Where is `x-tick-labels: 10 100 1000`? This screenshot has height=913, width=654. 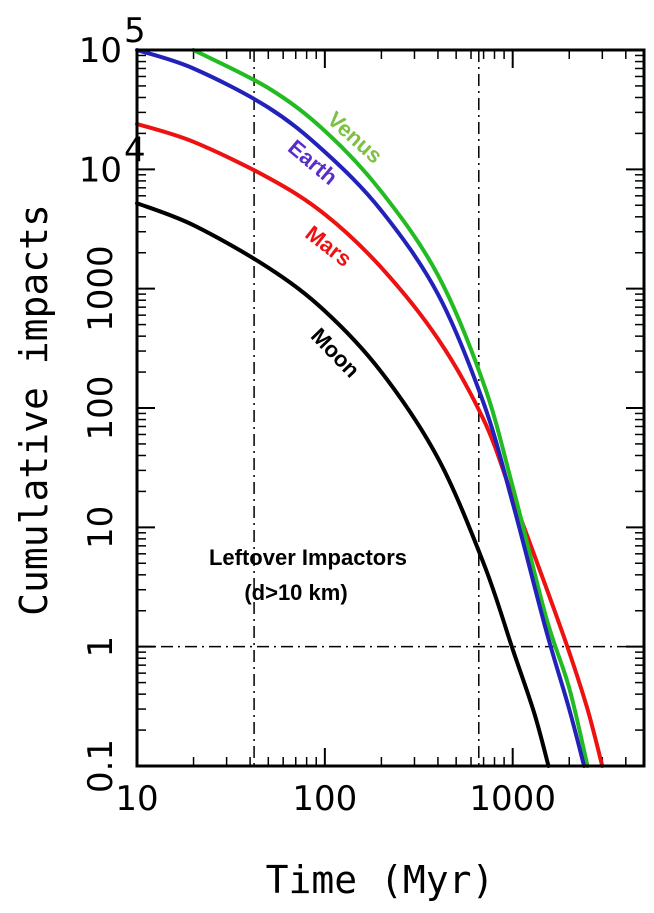
x-tick-labels: 10 100 1000 is located at coordinates (335, 799).